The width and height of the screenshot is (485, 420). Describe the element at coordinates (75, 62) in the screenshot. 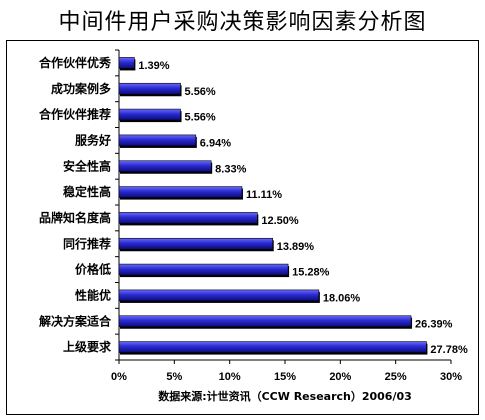

I see `category-label: 合作伙伴优秀` at that location.